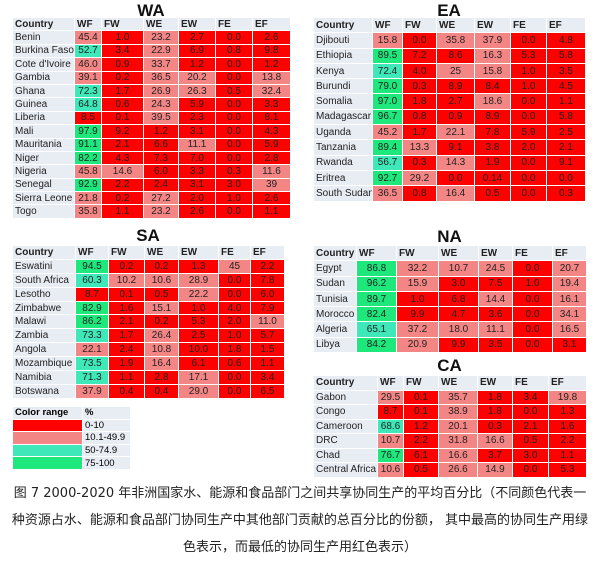 The image size is (600, 561). What do you see at coordinates (449, 162) in the screenshot?
I see `table-row: Rwanda 56.7 0.3 14.3 1.9 0.0 9.1` at bounding box center [449, 162].